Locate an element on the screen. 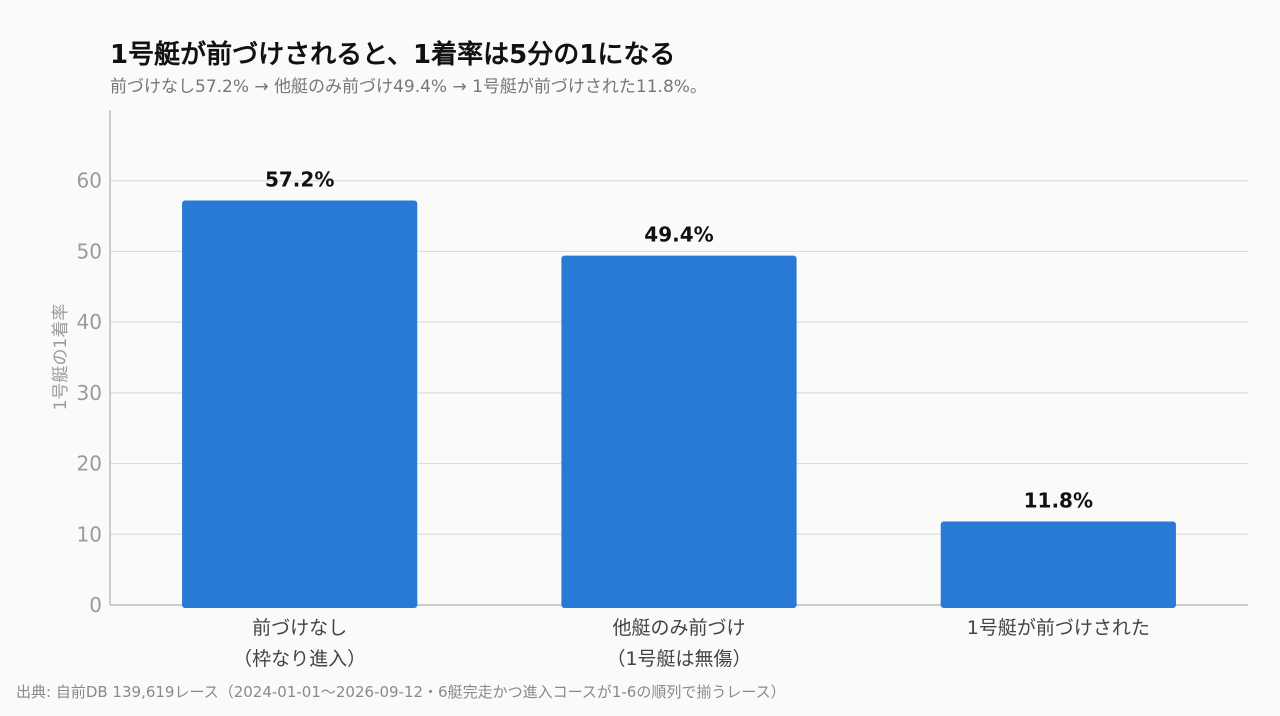 The height and width of the screenshot is (716, 1280). x-tick-label: 前づけなし is located at coordinates (299, 628).